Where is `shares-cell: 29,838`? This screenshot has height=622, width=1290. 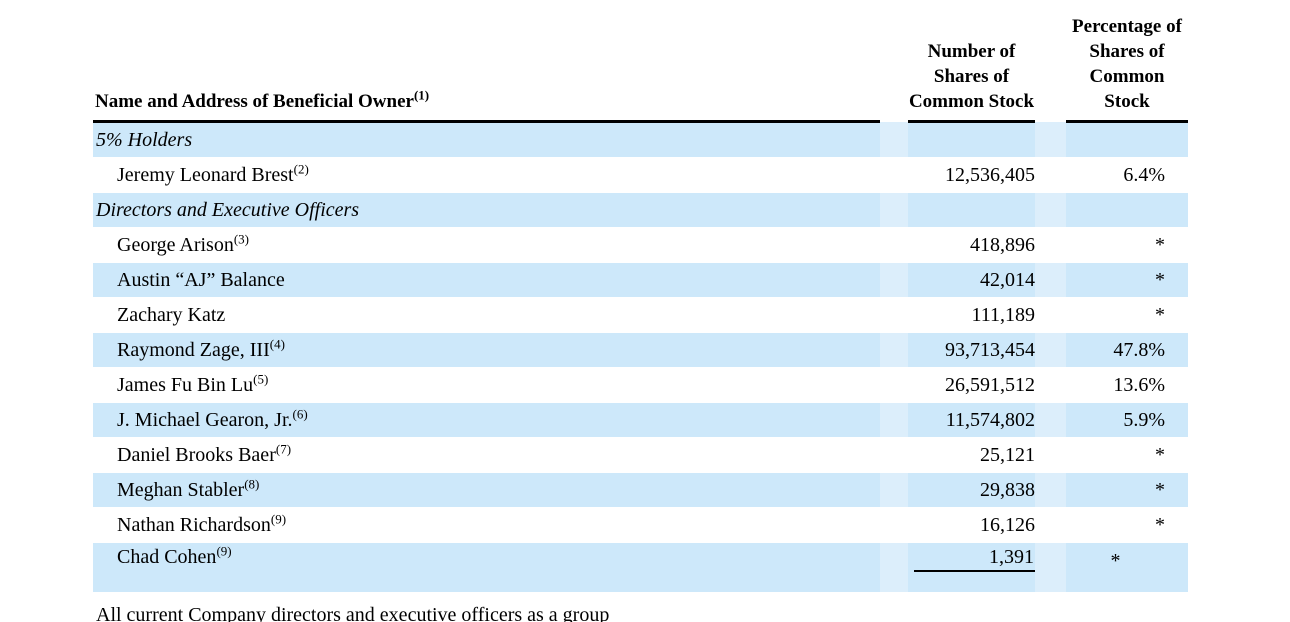
shares-cell: 29,838 is located at coordinates (971, 490).